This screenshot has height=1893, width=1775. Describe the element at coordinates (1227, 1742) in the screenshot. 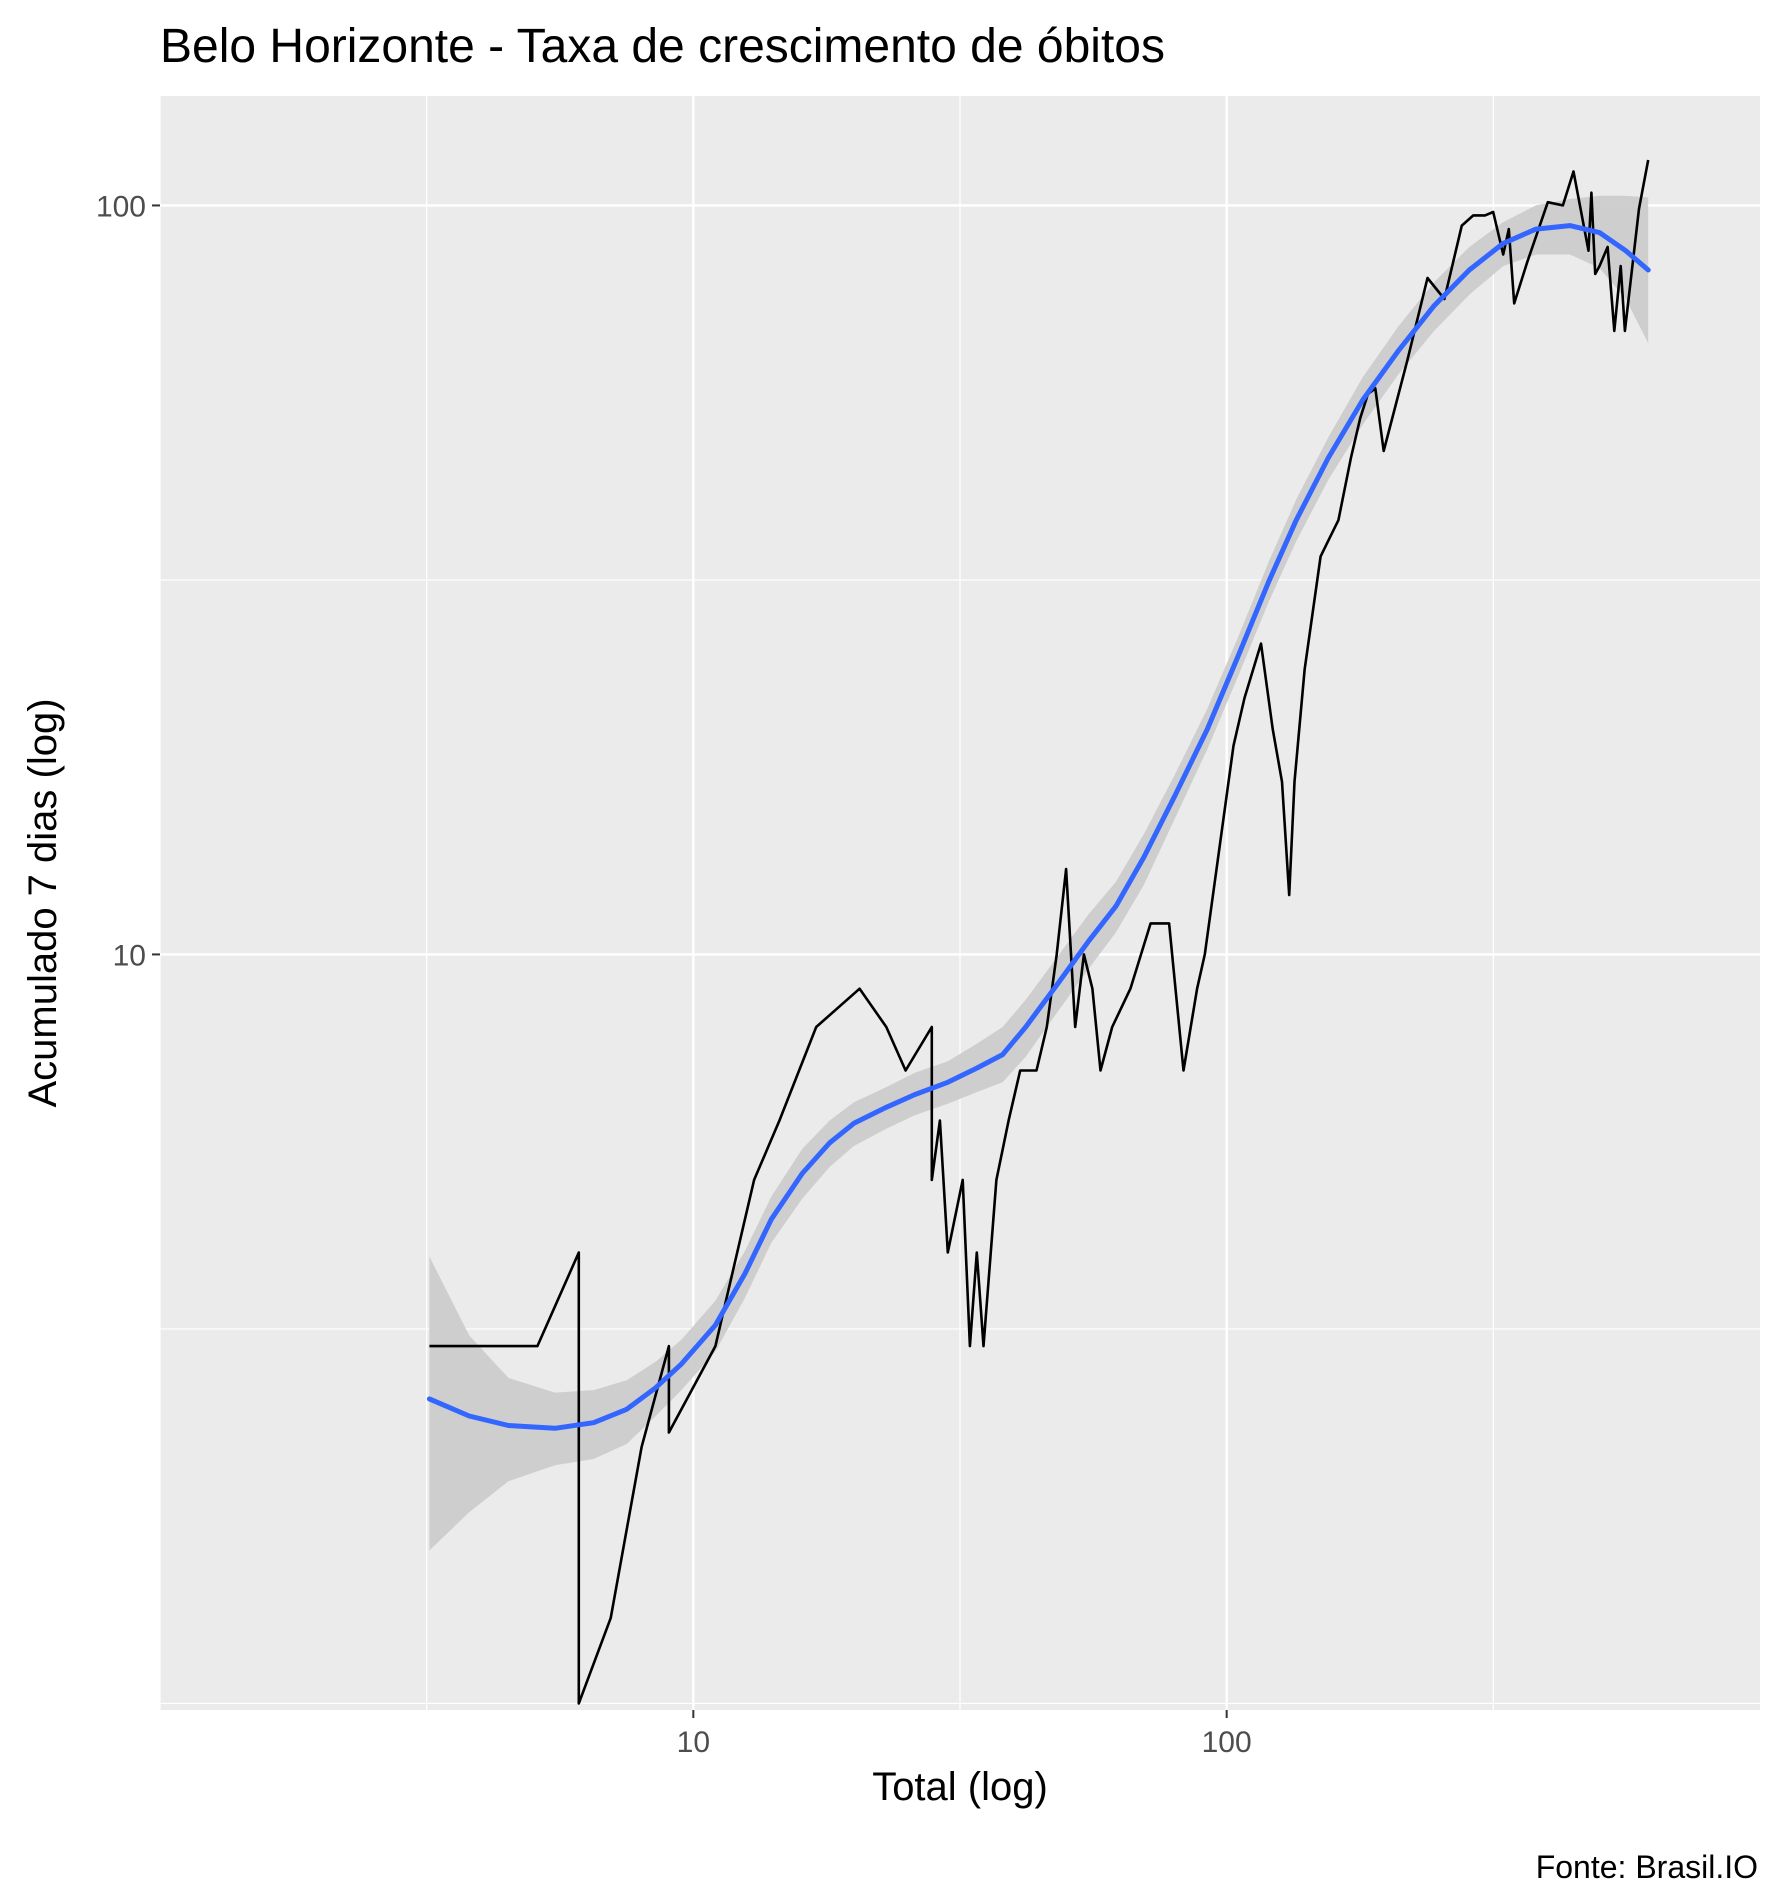

I see `x-tick-label: 100` at that location.